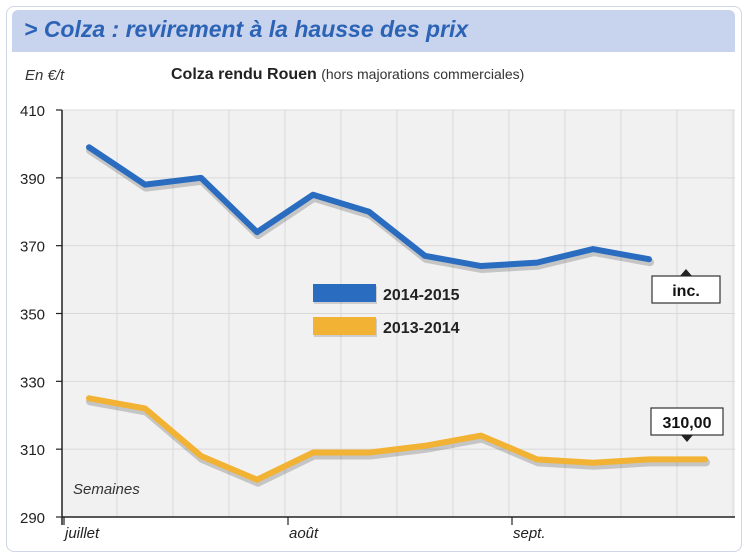 This screenshot has width=747, height=556. I want to click on y-tick-label: 390, so click(32, 179).